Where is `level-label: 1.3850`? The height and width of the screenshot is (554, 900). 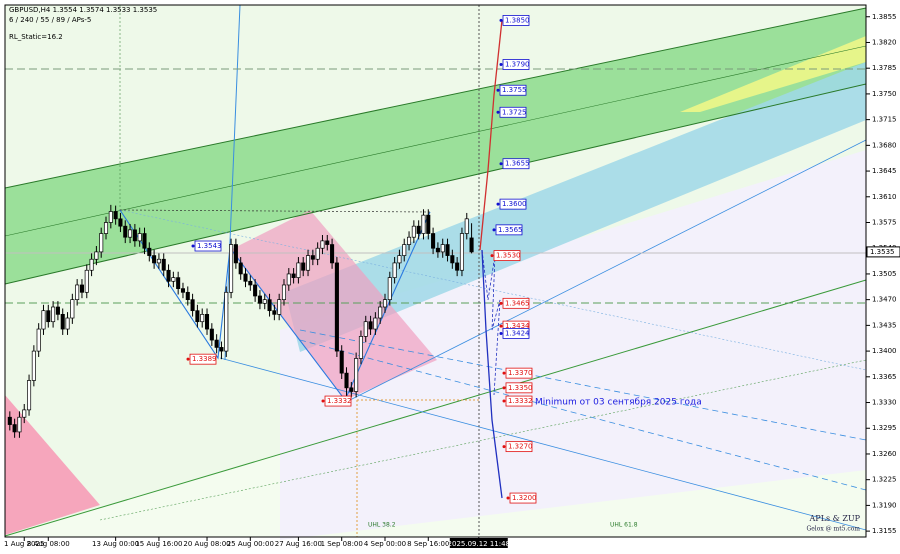 level-label: 1.3850 is located at coordinates (517, 20).